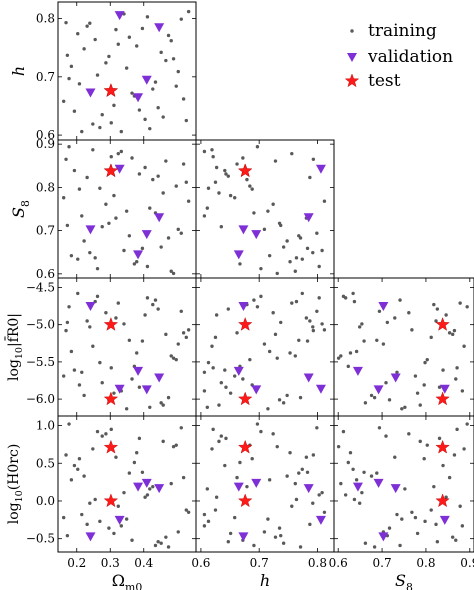  What do you see at coordinates (265, 209) in the screenshot?
I see `panel-h-vs-S8` at bounding box center [265, 209].